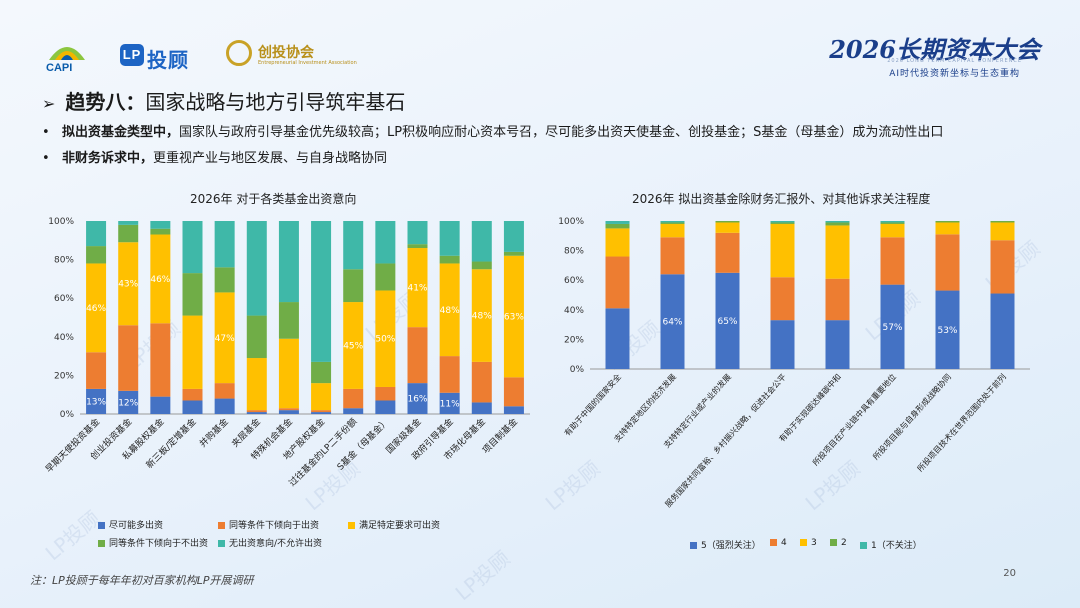  What do you see at coordinates (778, 543) in the screenshot?
I see `chart2-legend-item: 4` at bounding box center [778, 543].